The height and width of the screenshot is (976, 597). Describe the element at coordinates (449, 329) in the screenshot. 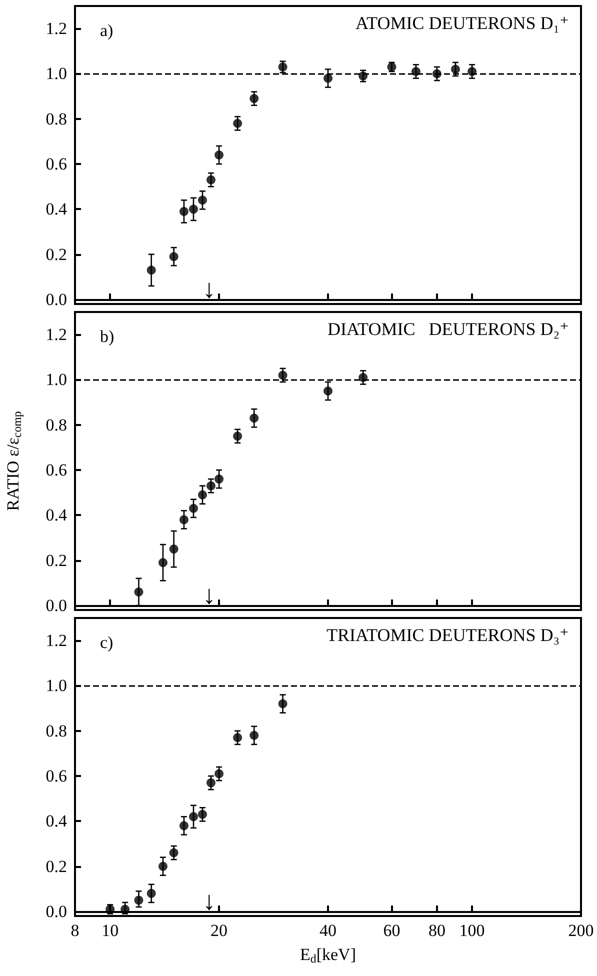

I see `chart-title: DIATOMIC DEUTERONS D₂⁺` at that location.